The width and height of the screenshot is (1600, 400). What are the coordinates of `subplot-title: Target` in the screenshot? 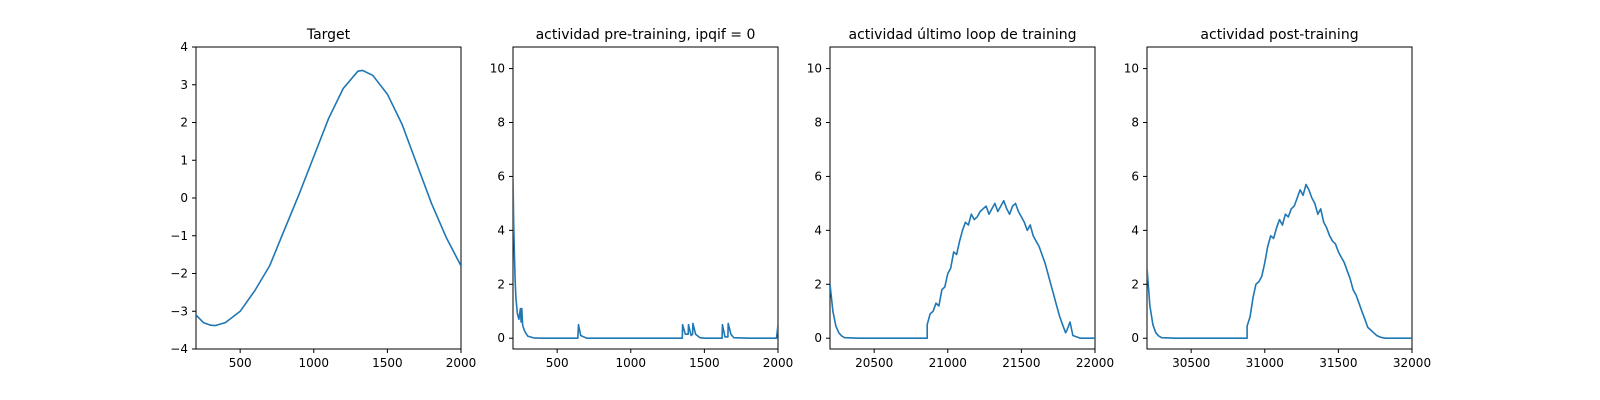 It's located at (328, 35).